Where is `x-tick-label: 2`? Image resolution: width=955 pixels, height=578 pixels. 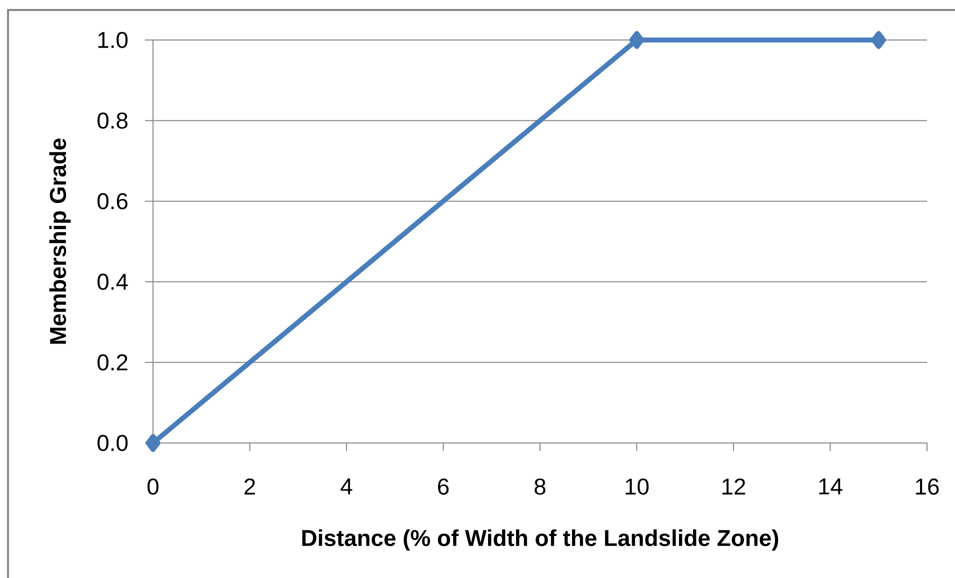
x-tick-label: 2 is located at coordinates (249, 486).